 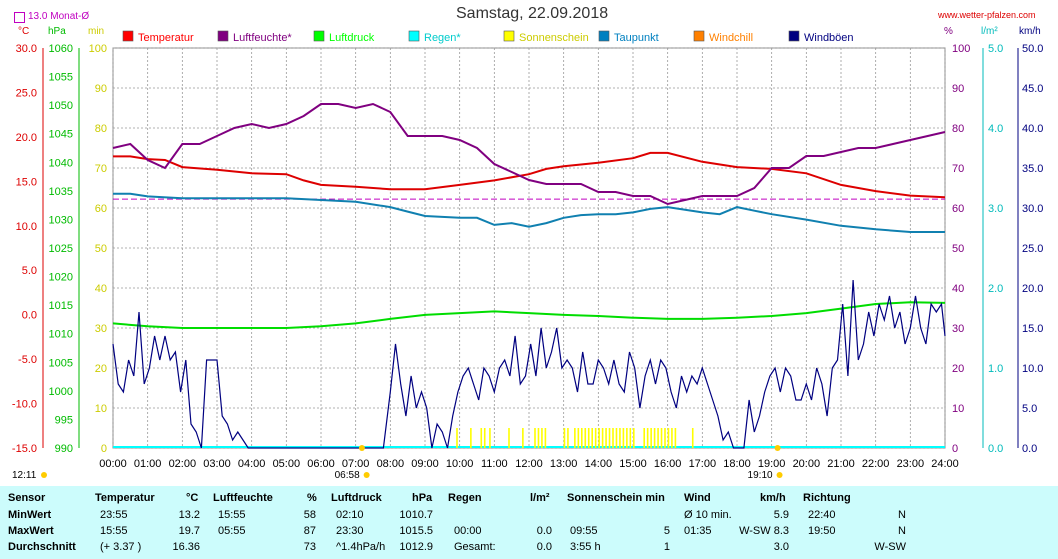 What do you see at coordinates (807, 464) in the screenshot?
I see `x-tick-label: 20:00` at bounding box center [807, 464].